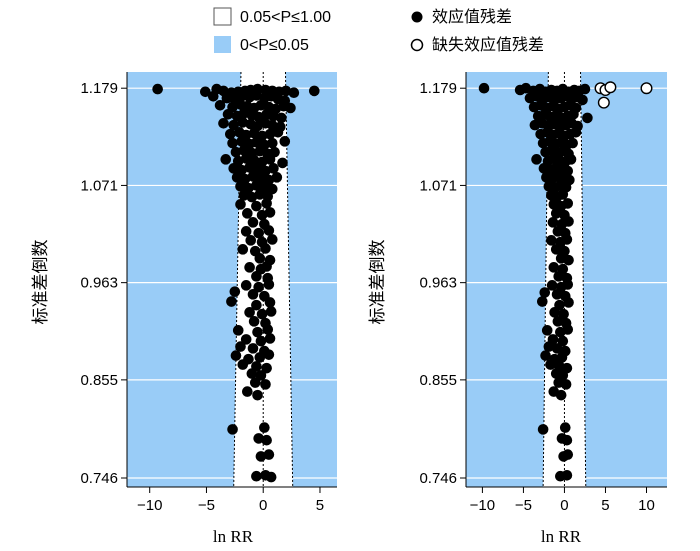  Describe the element at coordinates (472, 16) in the screenshot. I see `legend-label-observed: 效应值残差` at that location.